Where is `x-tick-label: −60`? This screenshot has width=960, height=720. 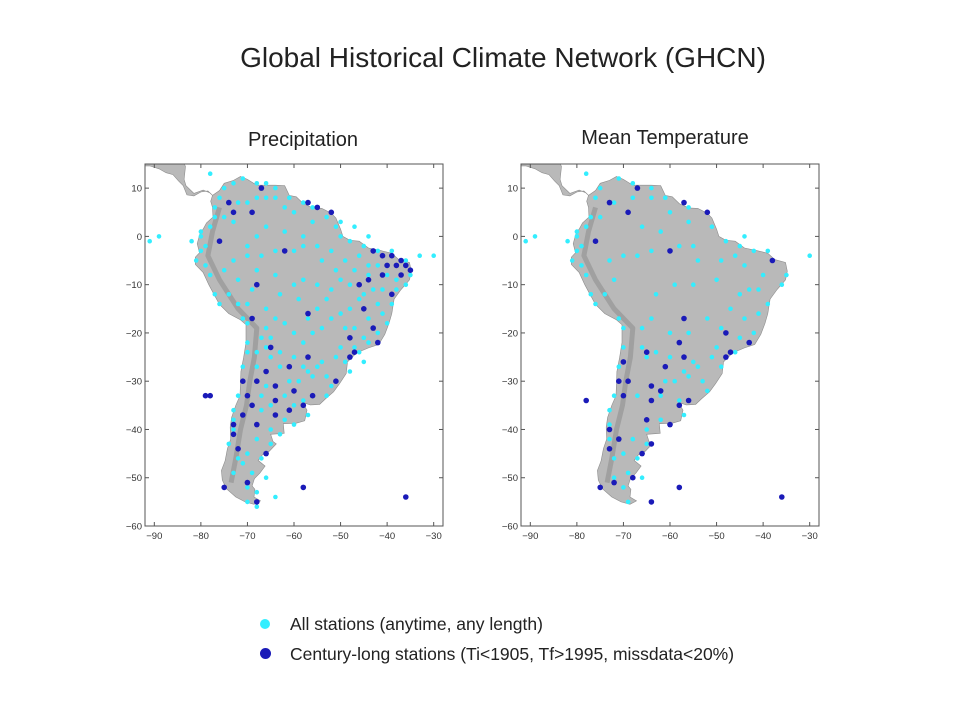
x-tick-label: −60 is located at coordinates (294, 536).